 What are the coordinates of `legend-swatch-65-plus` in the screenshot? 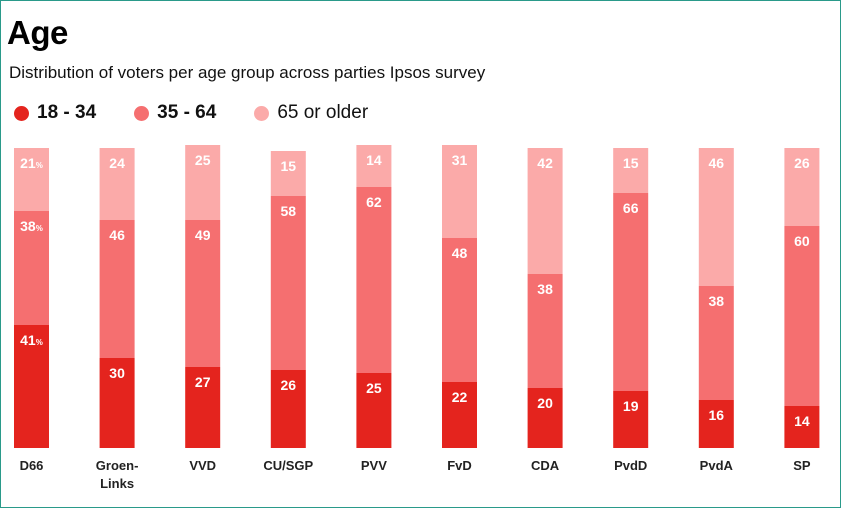 It's located at (262, 113).